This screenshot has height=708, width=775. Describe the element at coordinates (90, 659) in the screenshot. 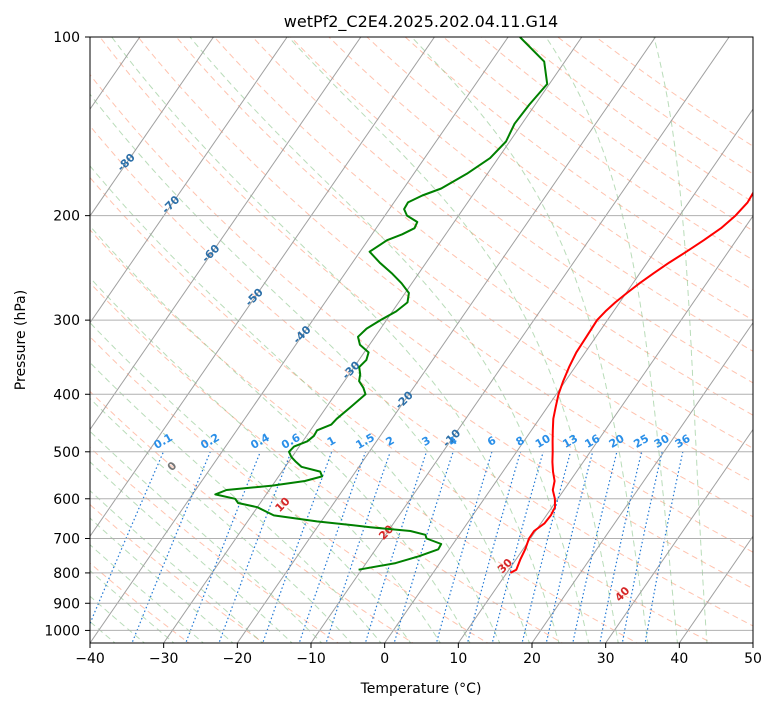

I see `x-tick-label: −40` at that location.